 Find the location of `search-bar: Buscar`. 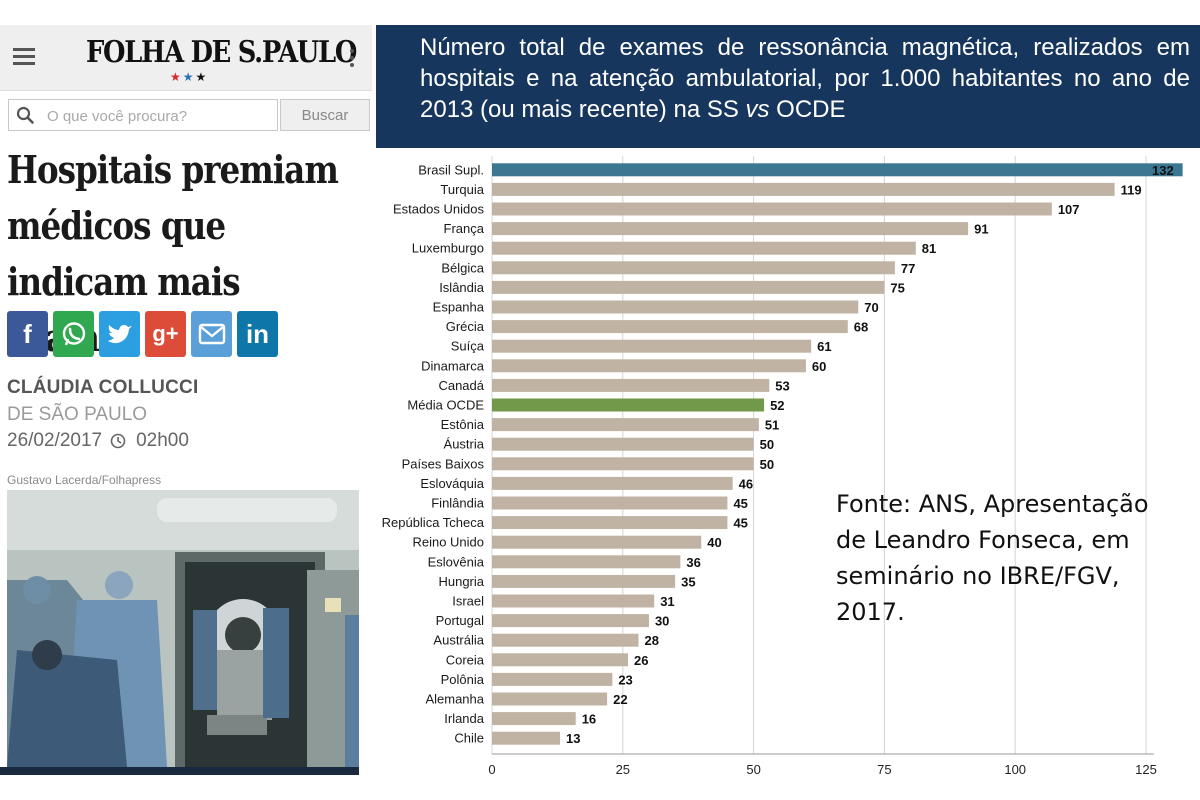

search-bar: Buscar is located at coordinates (189, 115).